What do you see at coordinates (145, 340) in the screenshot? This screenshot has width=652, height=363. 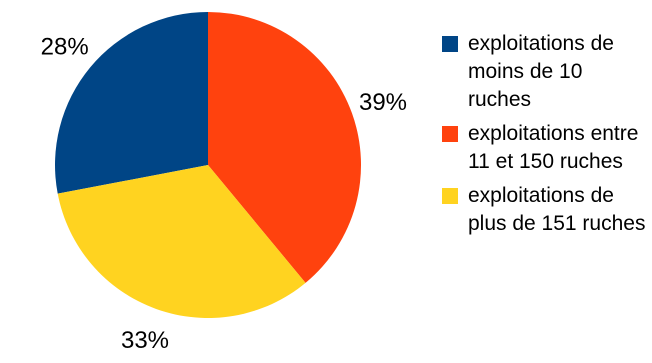 I see `slice-label: 33%` at bounding box center [145, 340].